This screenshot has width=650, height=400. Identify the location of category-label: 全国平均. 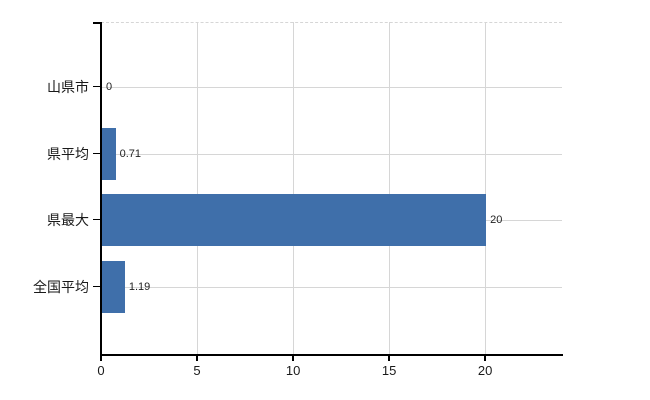
(61, 287).